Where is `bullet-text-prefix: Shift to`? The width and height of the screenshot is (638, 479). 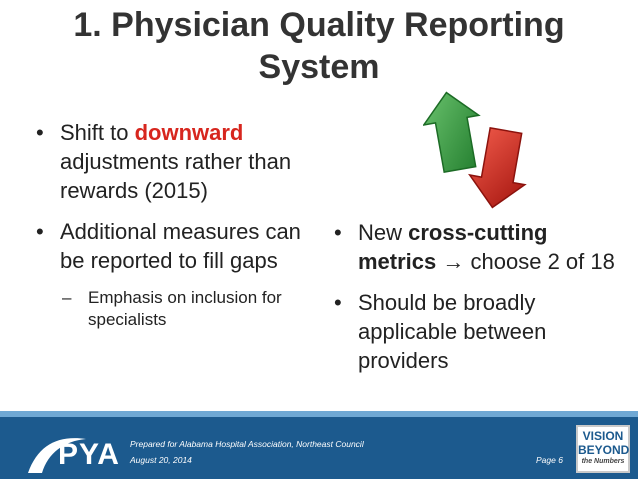
bullet-text-prefix: Shift to is located at coordinates (97, 132).